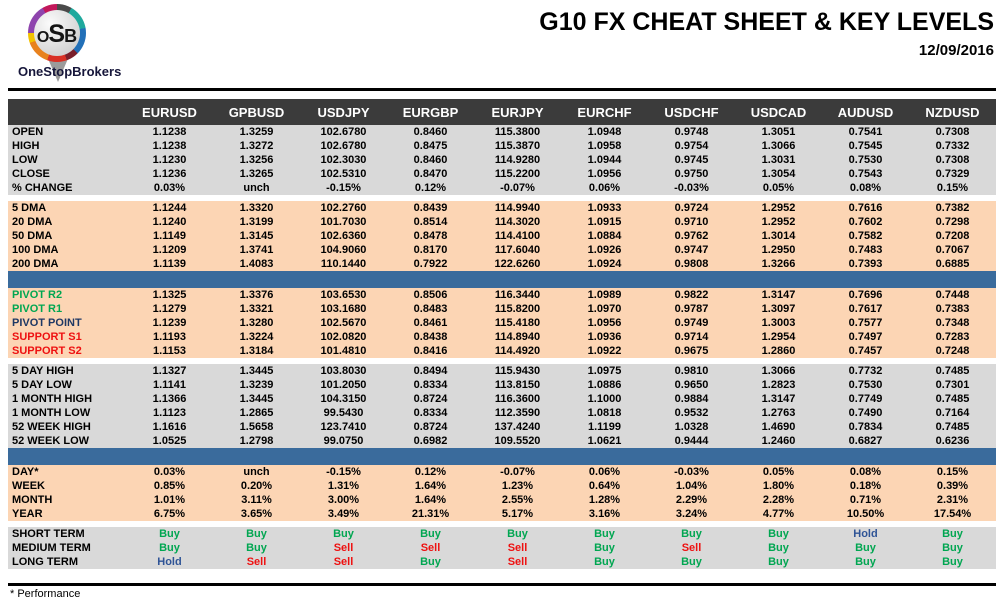  Describe the element at coordinates (865, 146) in the screenshot. I see `cell: 0.7545` at that location.